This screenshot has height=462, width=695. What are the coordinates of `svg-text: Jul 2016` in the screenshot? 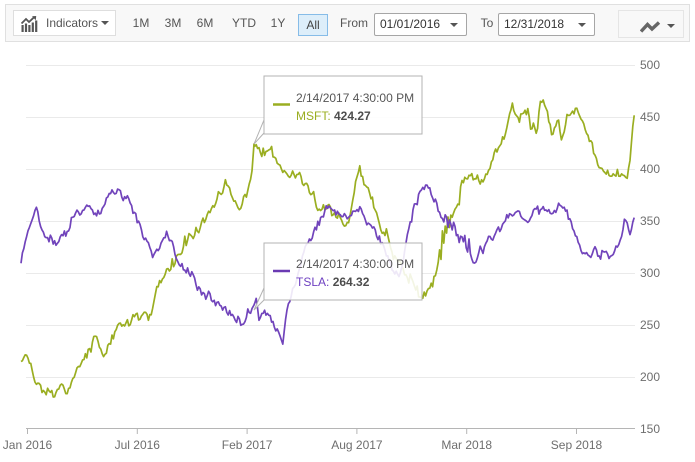 It's located at (138, 445).